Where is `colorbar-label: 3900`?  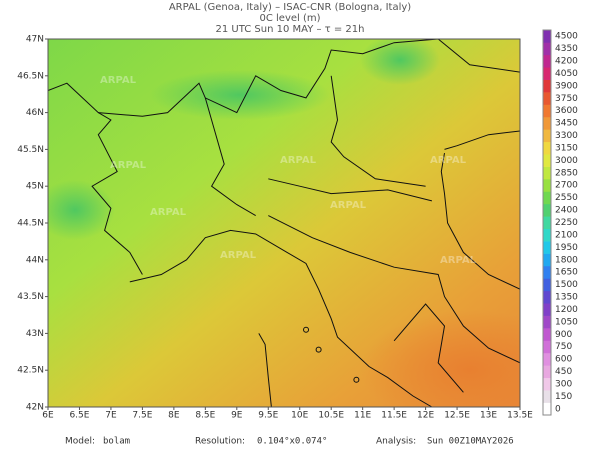 colorbar-label: 3900 is located at coordinates (566, 86).